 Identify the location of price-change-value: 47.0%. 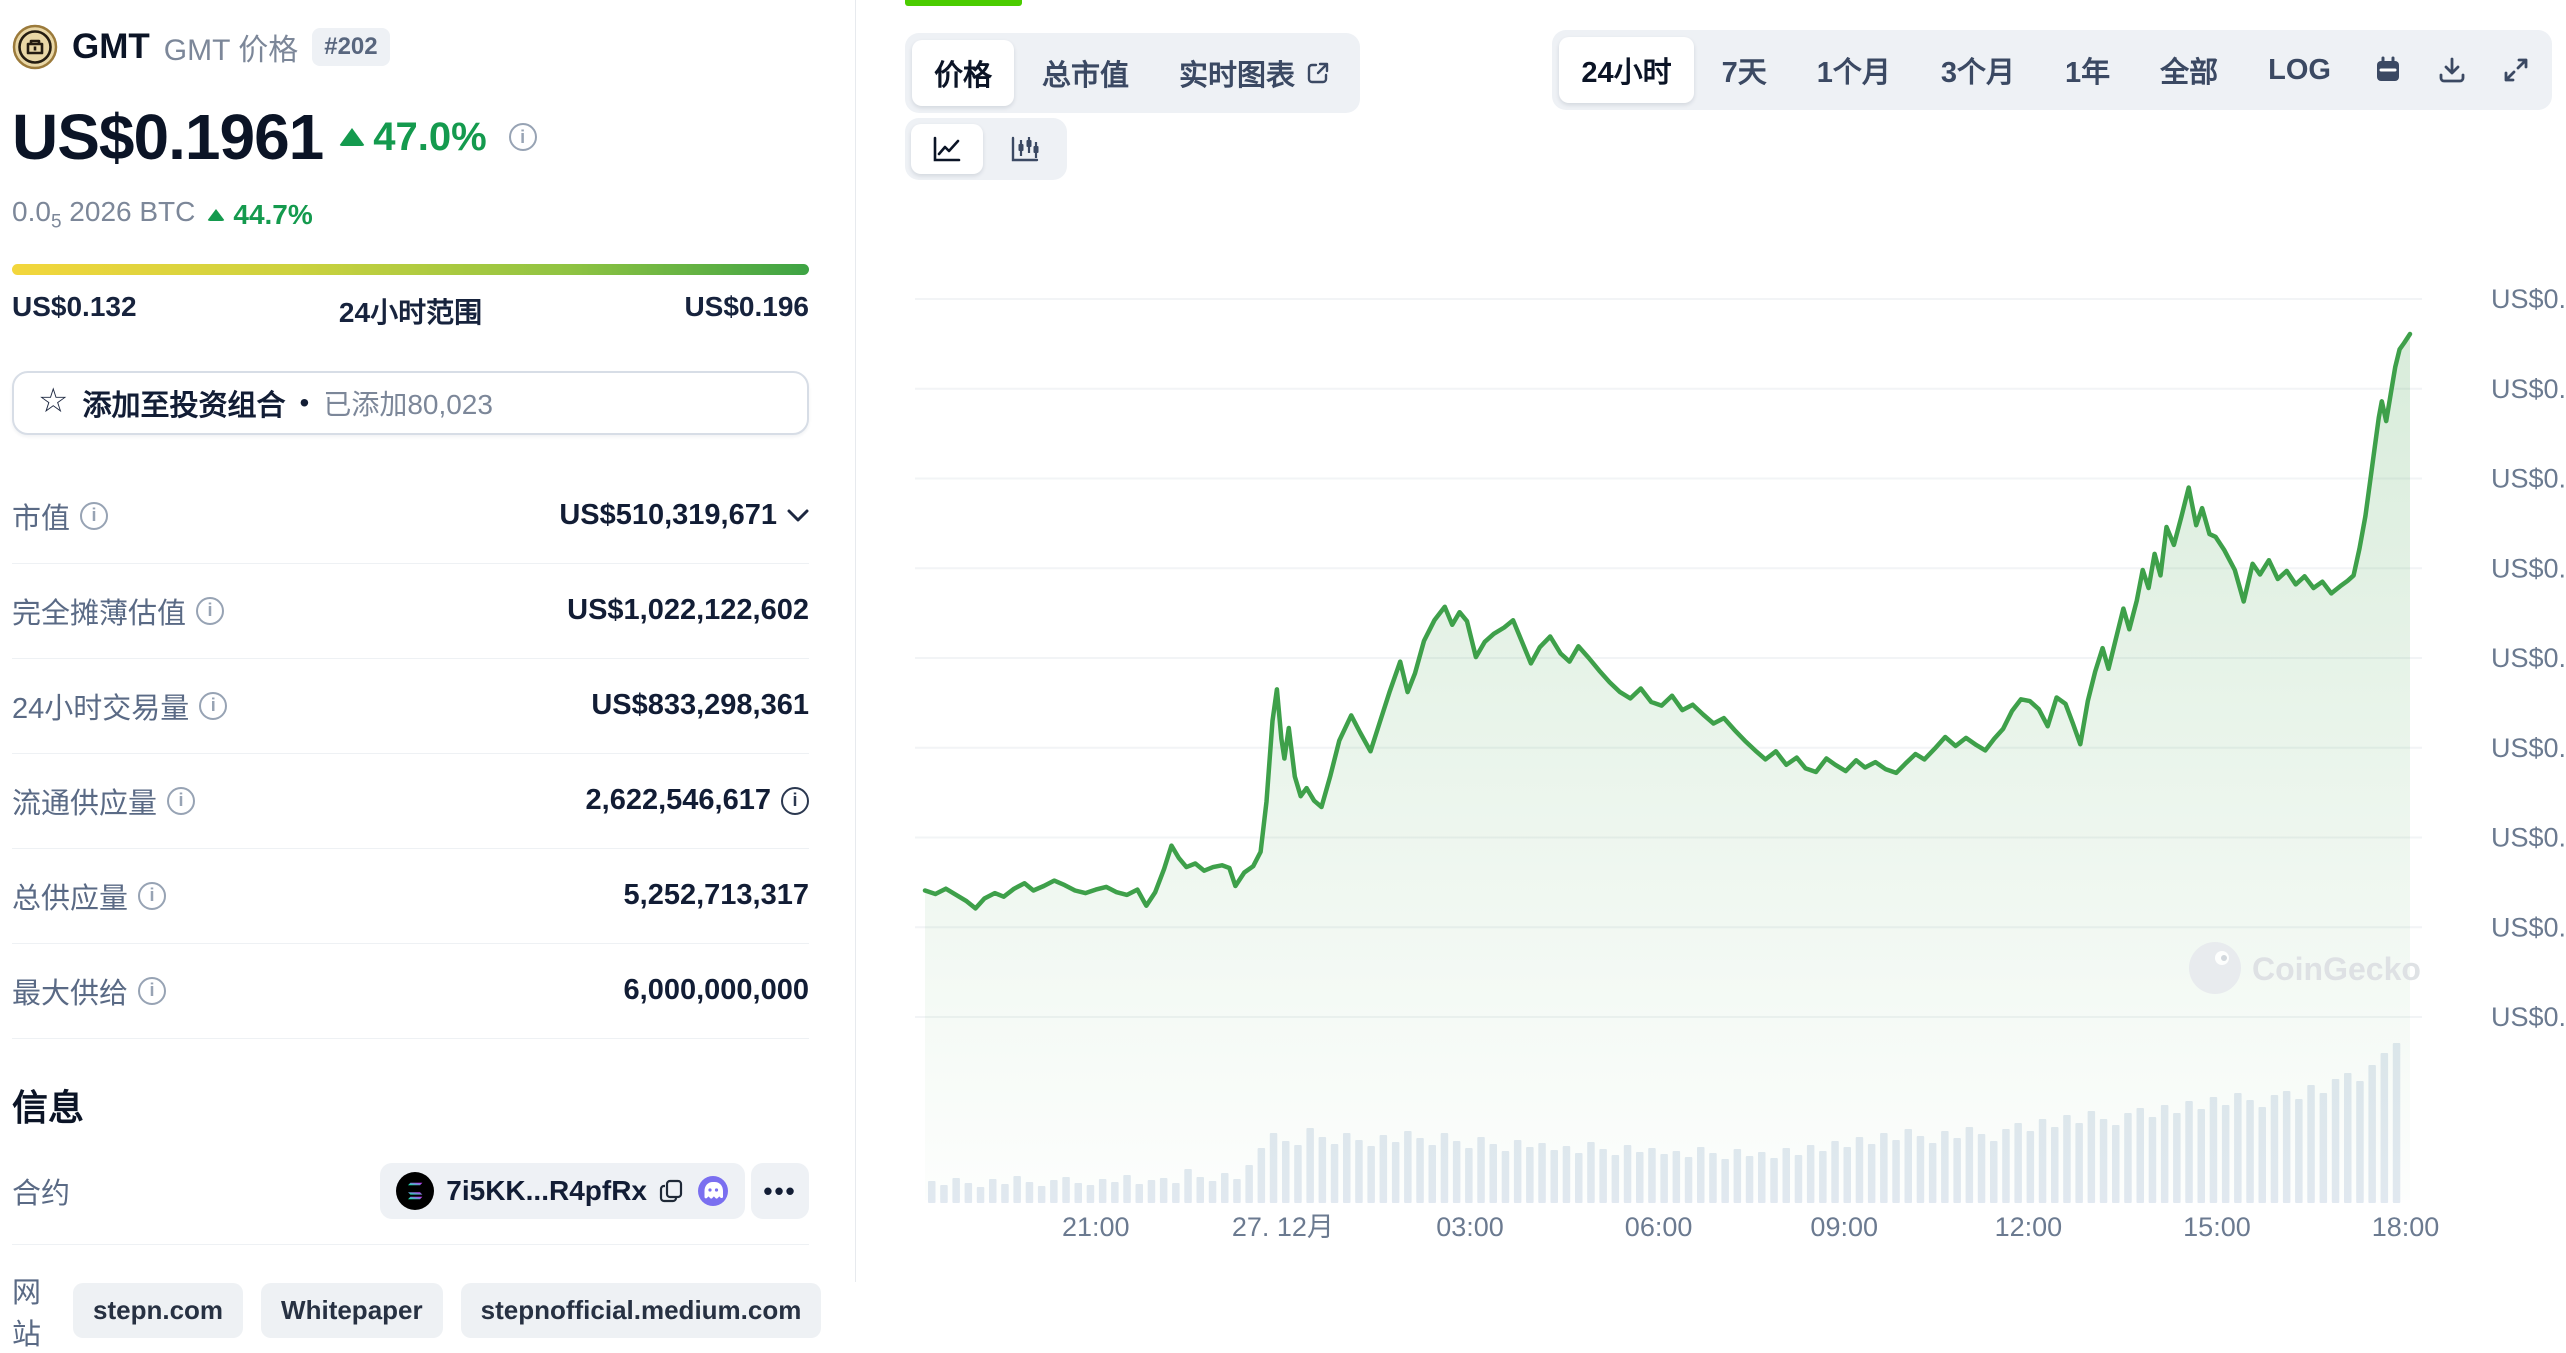
(430, 136).